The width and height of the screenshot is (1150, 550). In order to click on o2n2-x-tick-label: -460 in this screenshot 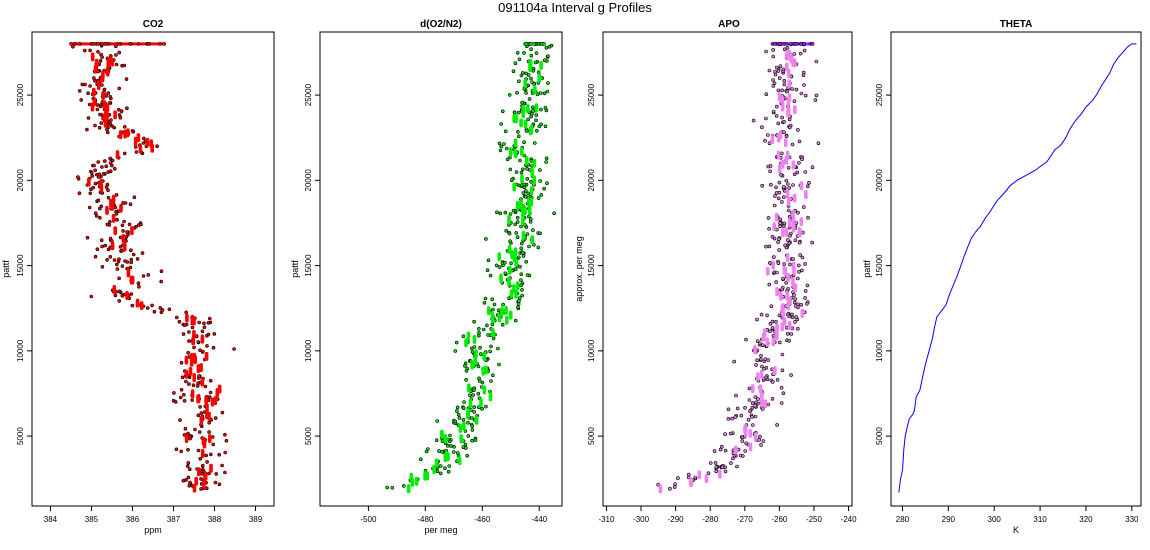, I will do `click(482, 519)`.